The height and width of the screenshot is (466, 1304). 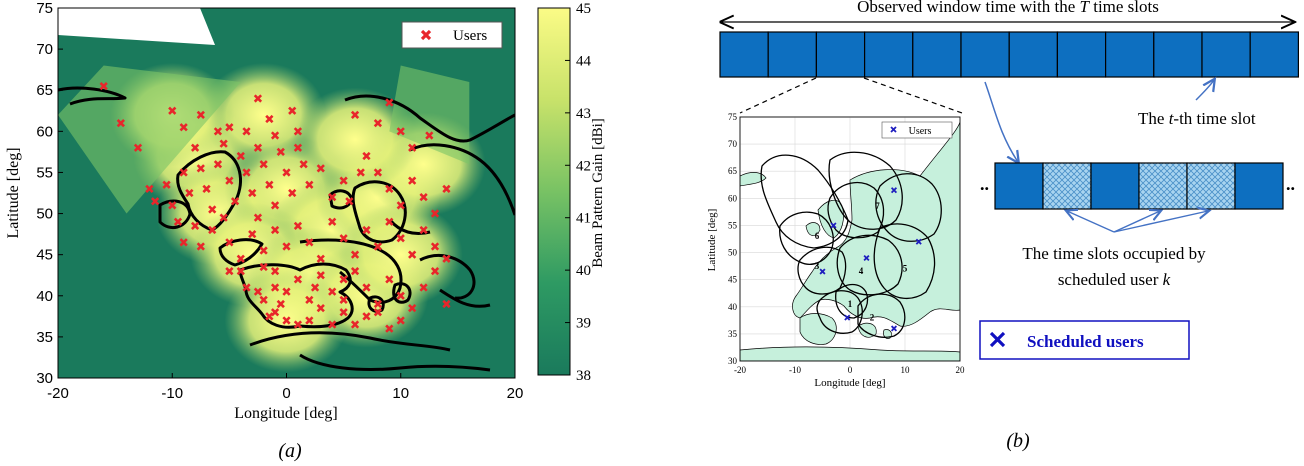 I want to click on x-tick-label: 0, so click(x=286, y=393).